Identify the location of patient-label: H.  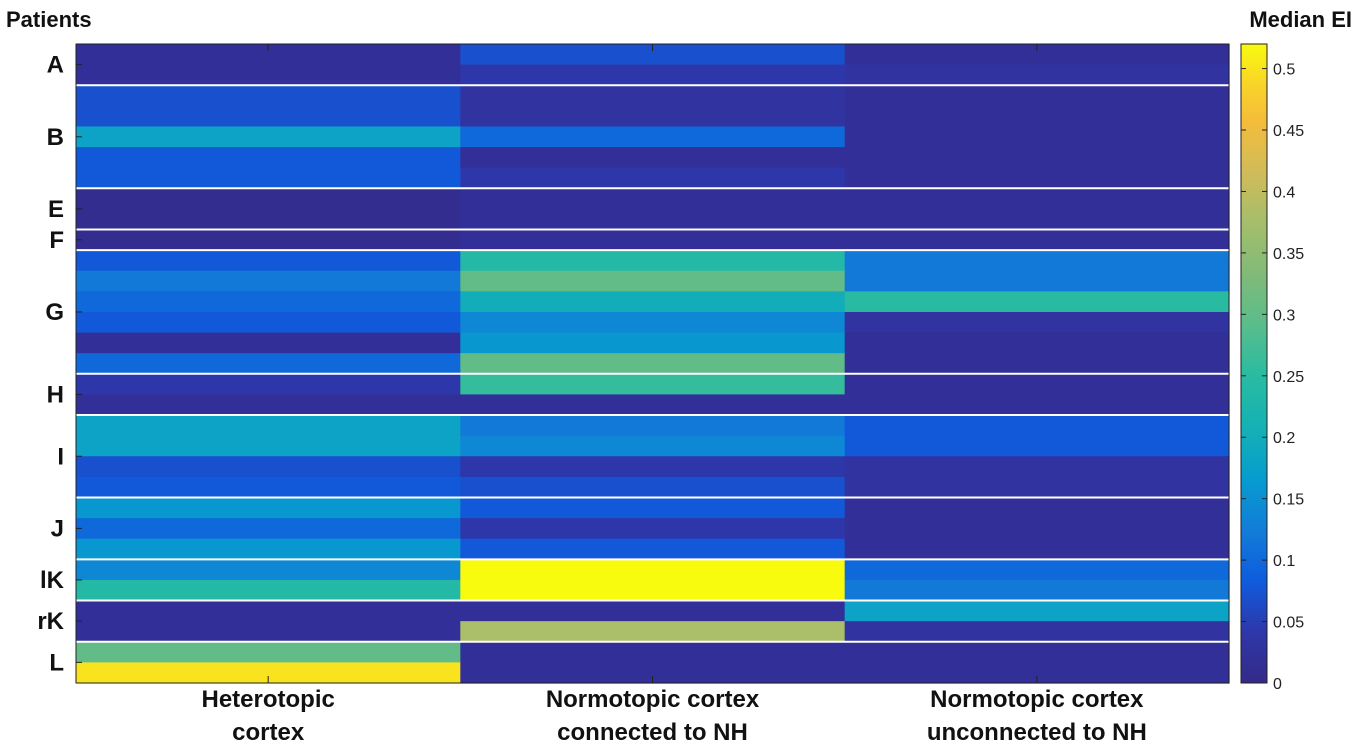
(55, 394).